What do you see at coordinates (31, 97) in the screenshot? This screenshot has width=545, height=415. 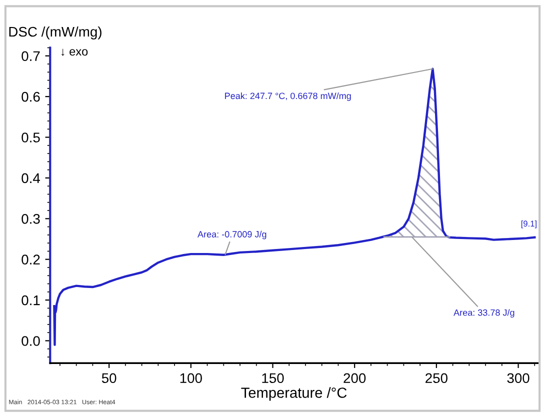 I see `y-tick-label: 0.6` at bounding box center [31, 97].